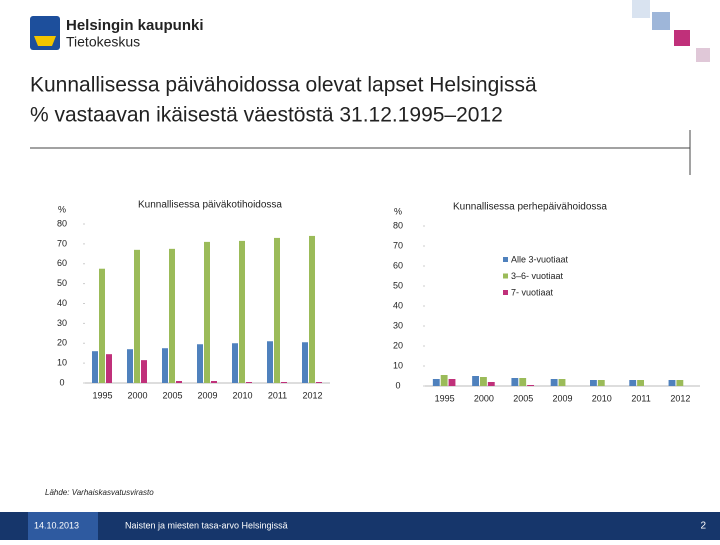  What do you see at coordinates (45, 33) in the screenshot?
I see `logo` at bounding box center [45, 33].